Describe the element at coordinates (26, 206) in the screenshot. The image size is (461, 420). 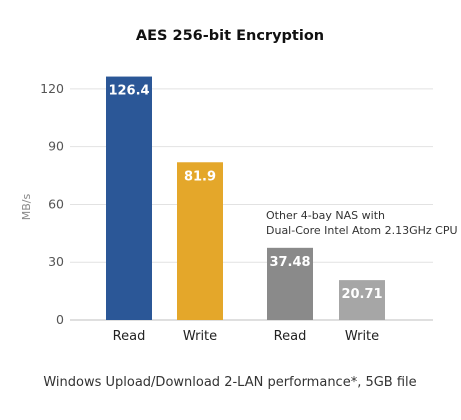
I see `y-axis-label: MB/s` at that location.